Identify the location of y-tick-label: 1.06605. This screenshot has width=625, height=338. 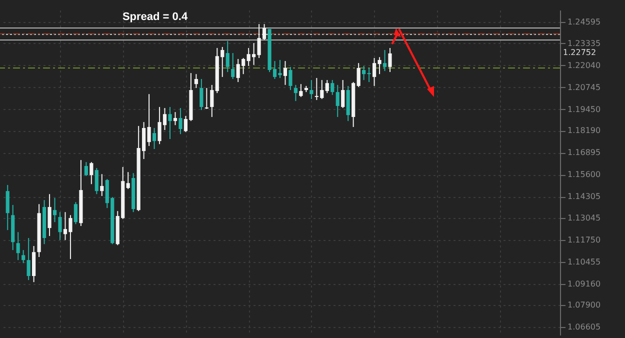
(584, 327).